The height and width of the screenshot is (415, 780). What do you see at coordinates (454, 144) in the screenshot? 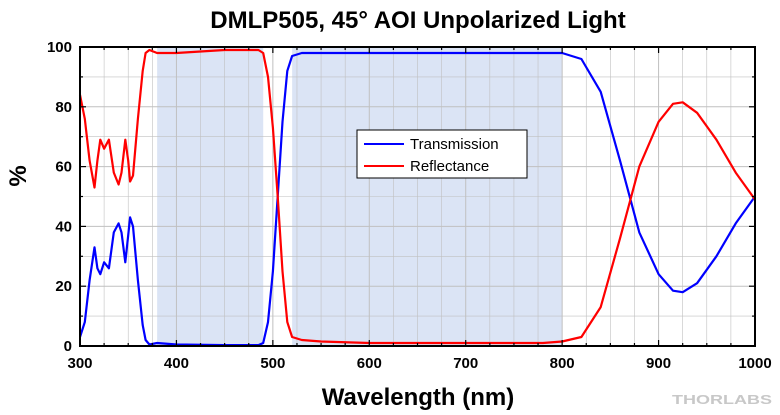
I see `legend-label-transmission: Transmission` at bounding box center [454, 144].